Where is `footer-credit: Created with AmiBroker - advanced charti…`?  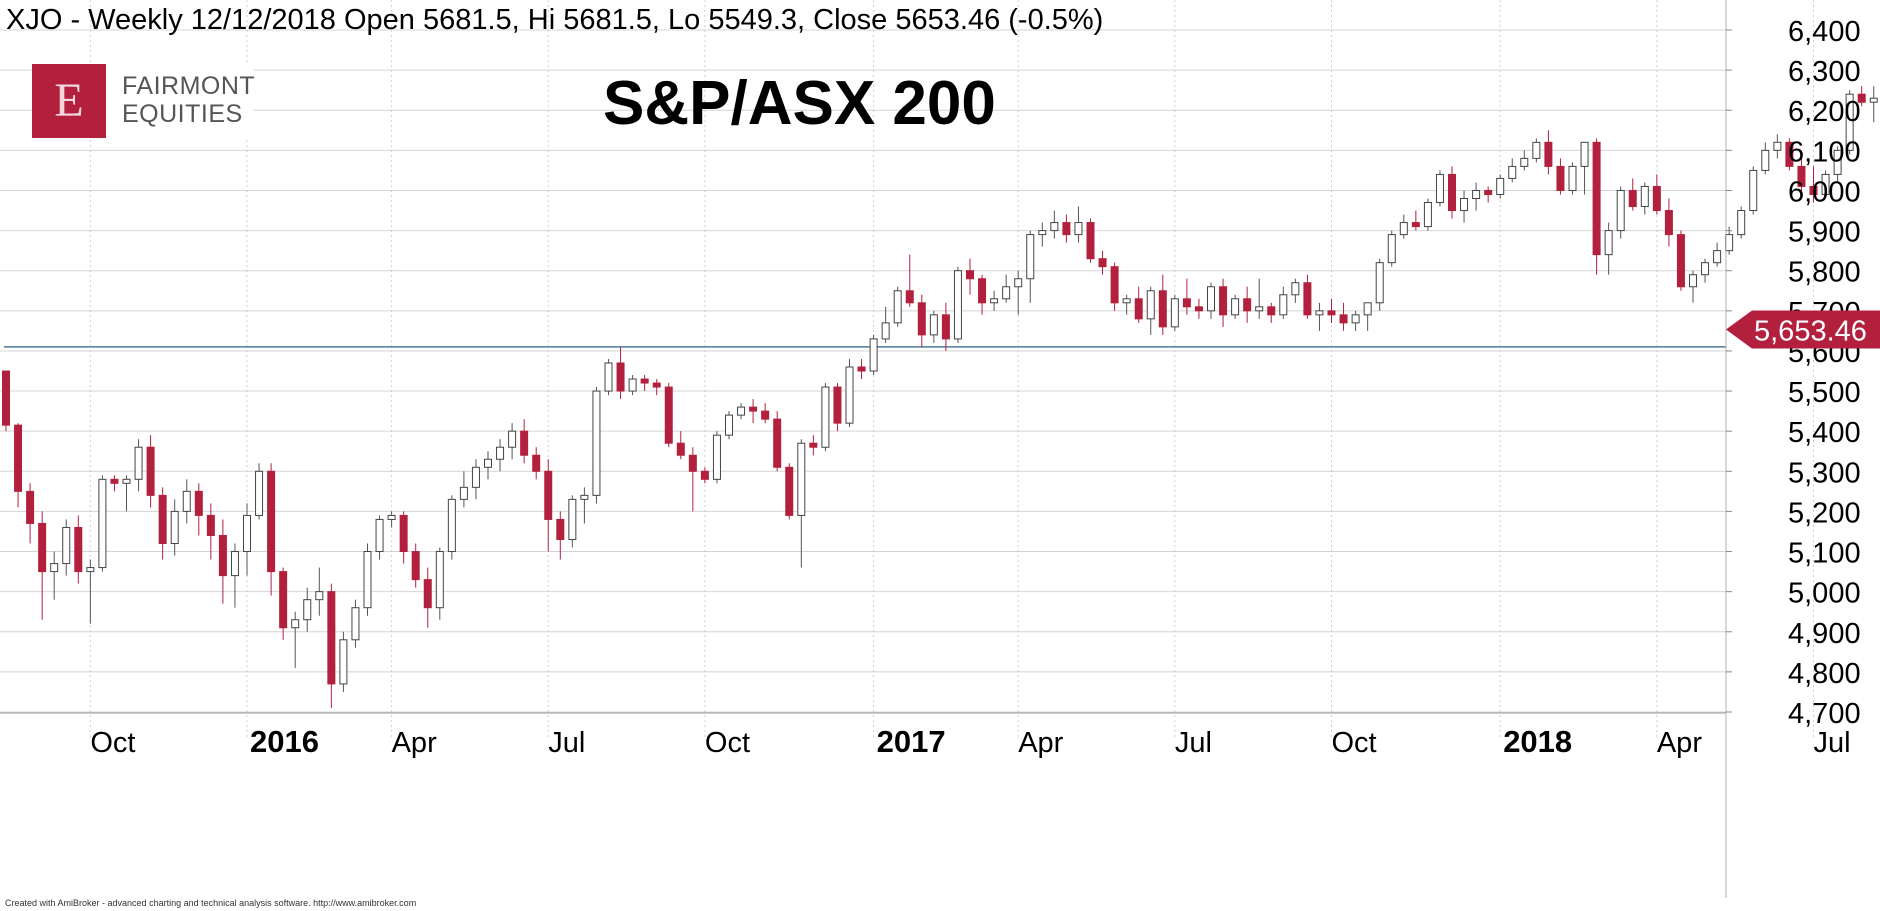
footer-credit: Created with AmiBroker - advanced charti… is located at coordinates (211, 903).